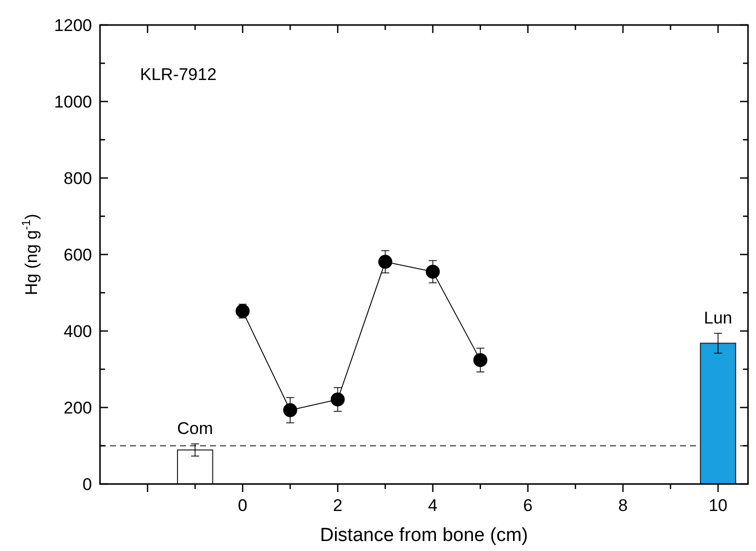 This screenshot has height=551, width=756. What do you see at coordinates (78, 255) in the screenshot?
I see `y-tick-label: 600` at bounding box center [78, 255].